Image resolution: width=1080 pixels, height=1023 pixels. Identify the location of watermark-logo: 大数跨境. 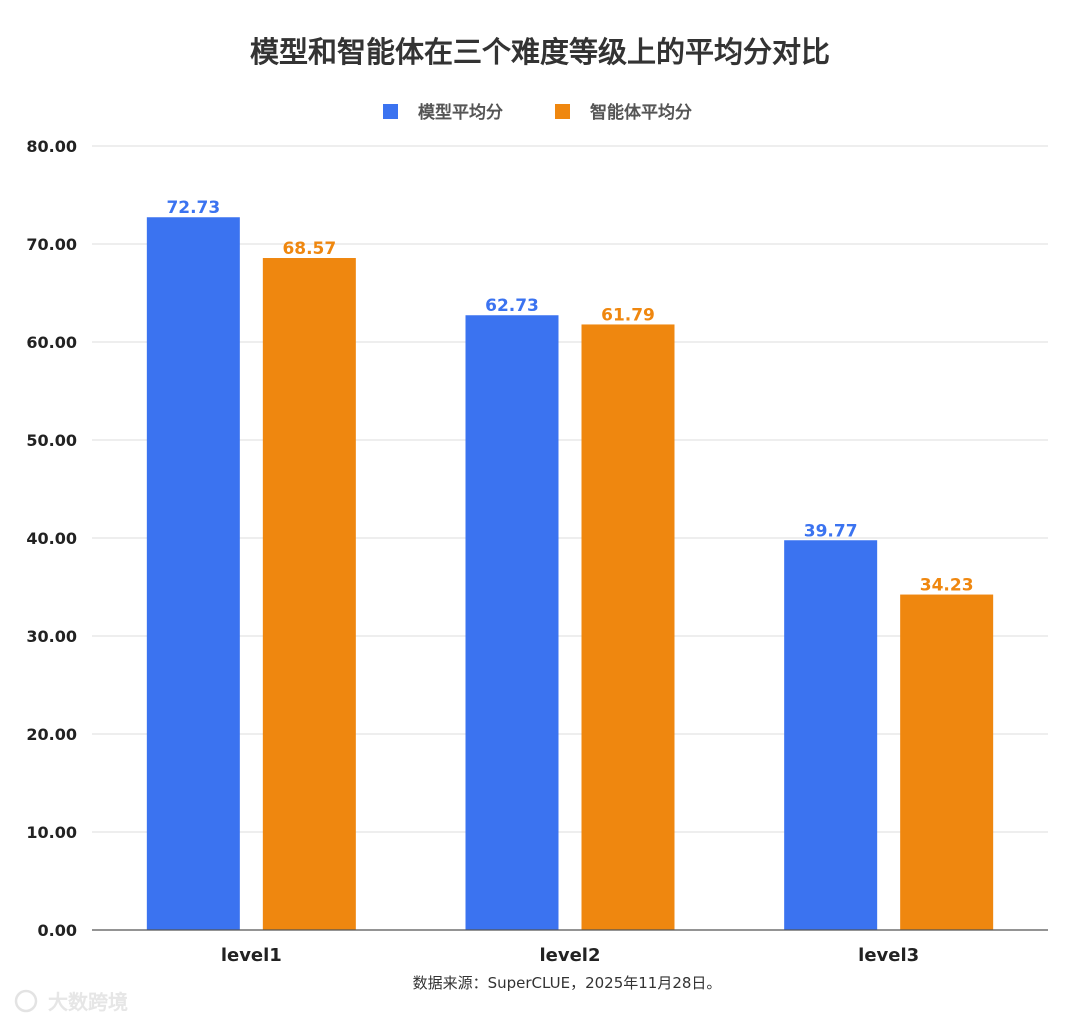
(71, 1001).